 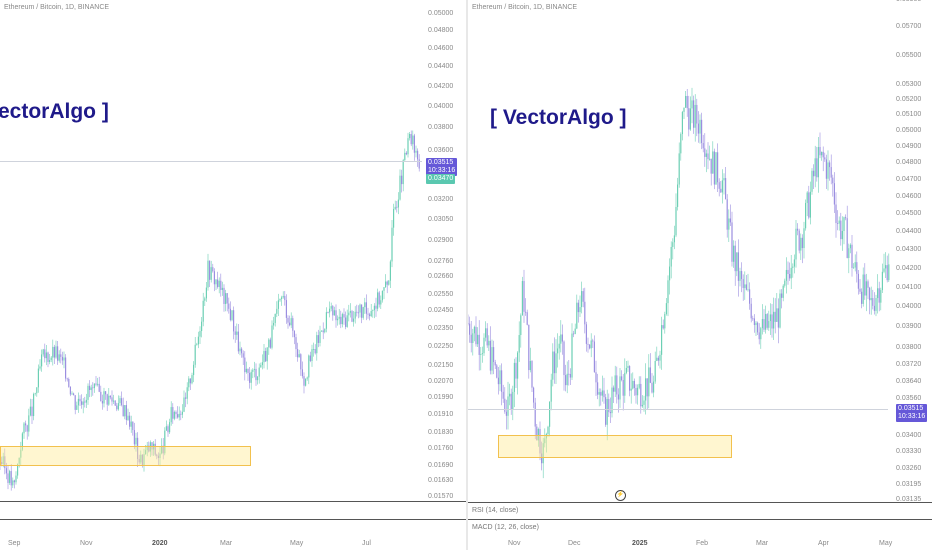 I want to click on y-tick-label: 0.04100, so click(x=909, y=287).